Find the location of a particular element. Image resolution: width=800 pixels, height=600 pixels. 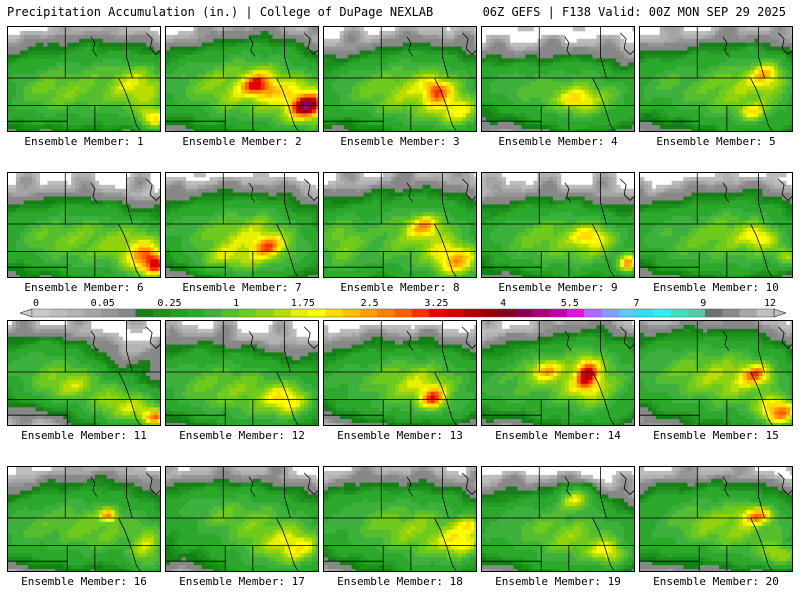

ensemble-member-10-label: Ensemble Member: 10 is located at coordinates (716, 287).